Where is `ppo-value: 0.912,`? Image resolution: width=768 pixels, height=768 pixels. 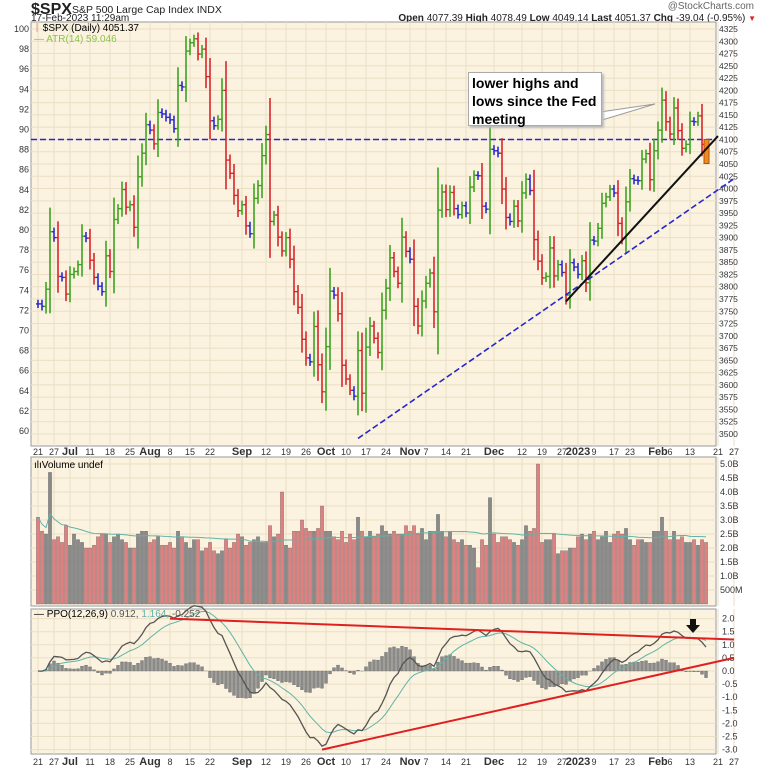
ppo-value: 0.912, is located at coordinates (124, 614).